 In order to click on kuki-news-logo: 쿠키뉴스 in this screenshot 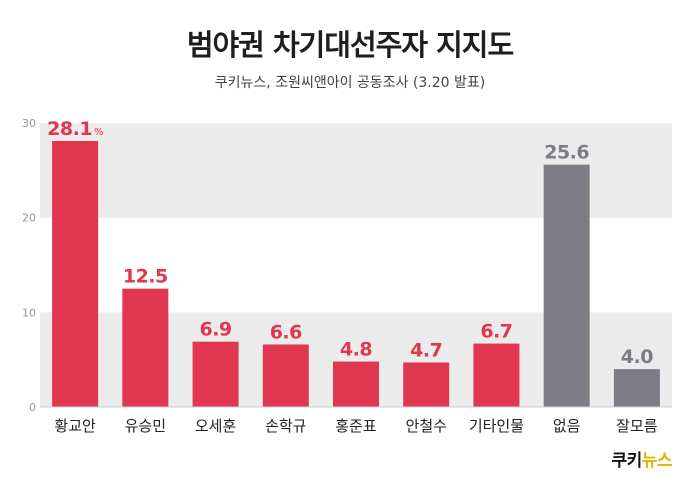, I will do `click(641, 458)`.